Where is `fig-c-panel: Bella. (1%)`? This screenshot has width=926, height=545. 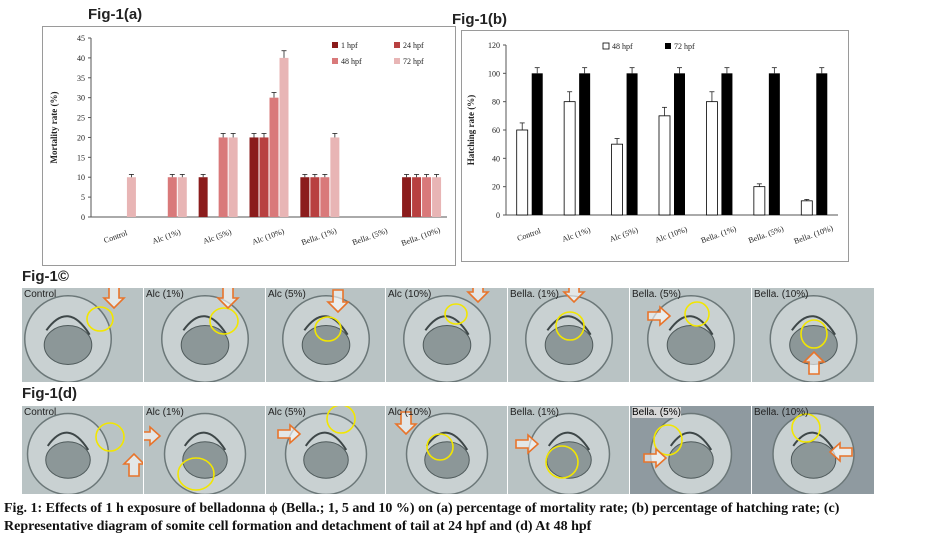 fig-c-panel: Bella. (1%) is located at coordinates (569, 335).